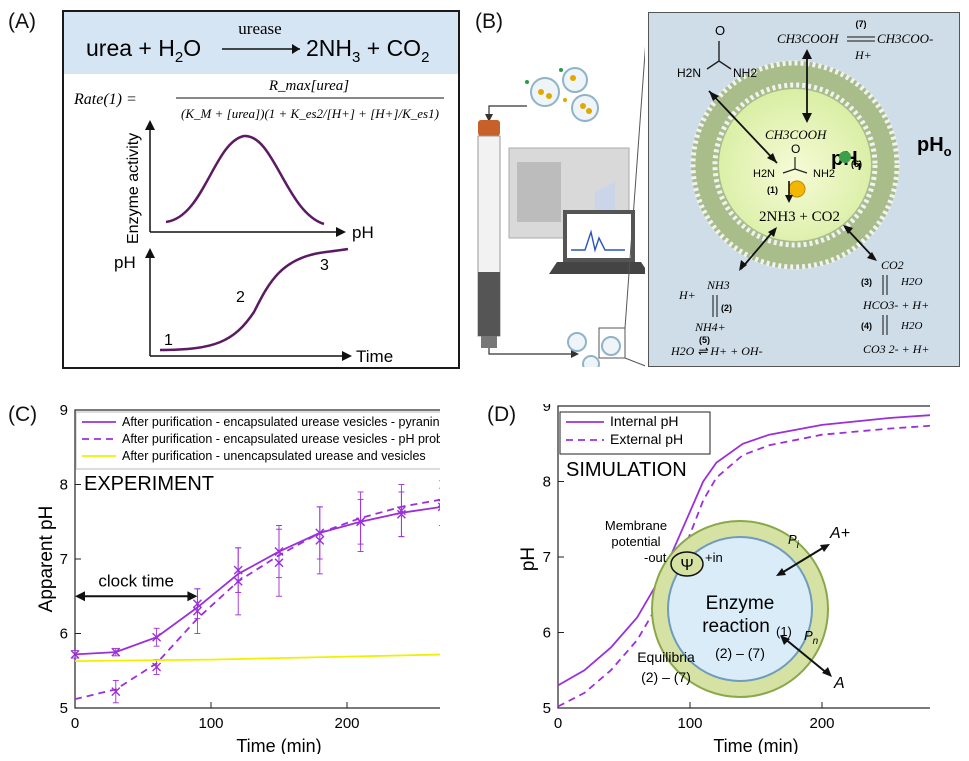 Image resolution: width=969 pixels, height=761 pixels. Describe the element at coordinates (758, 249) in the screenshot. I see `nh3-transport-arrow` at that location.